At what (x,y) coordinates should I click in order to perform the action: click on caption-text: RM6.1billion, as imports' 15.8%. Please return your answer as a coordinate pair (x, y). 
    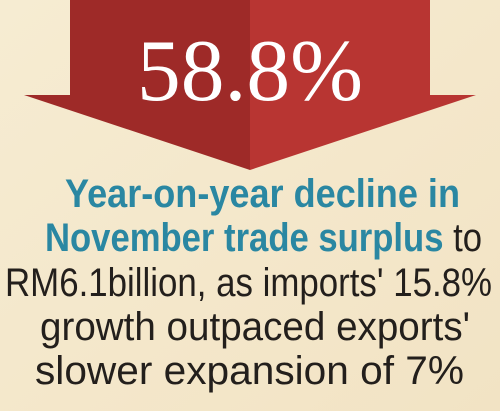
    Looking at the image, I should click on (248, 283).